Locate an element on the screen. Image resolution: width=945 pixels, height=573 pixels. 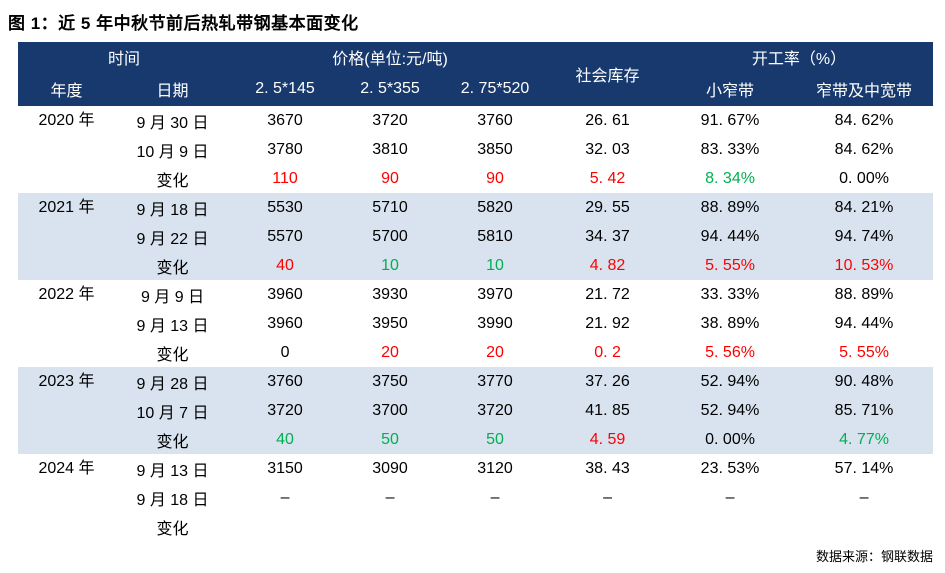
value-cell: 0 is located at coordinates (285, 352).